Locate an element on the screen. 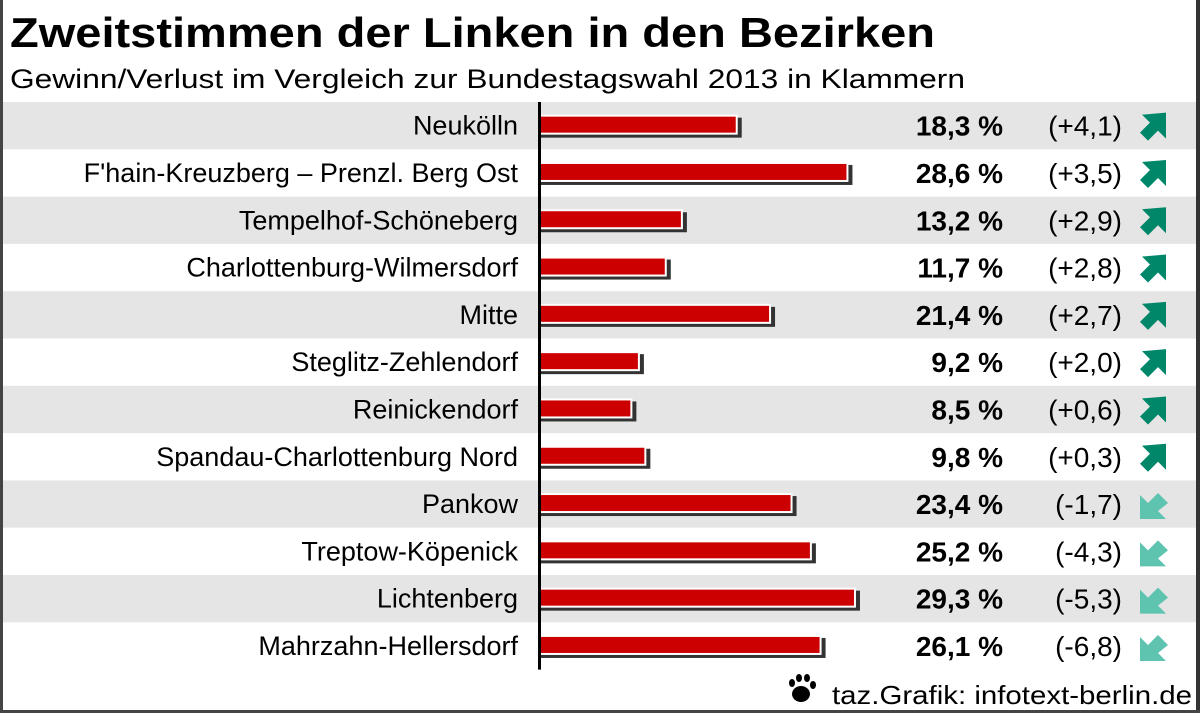 The width and height of the screenshot is (1200, 713). change-label: (+2,7) is located at coordinates (1085, 315).